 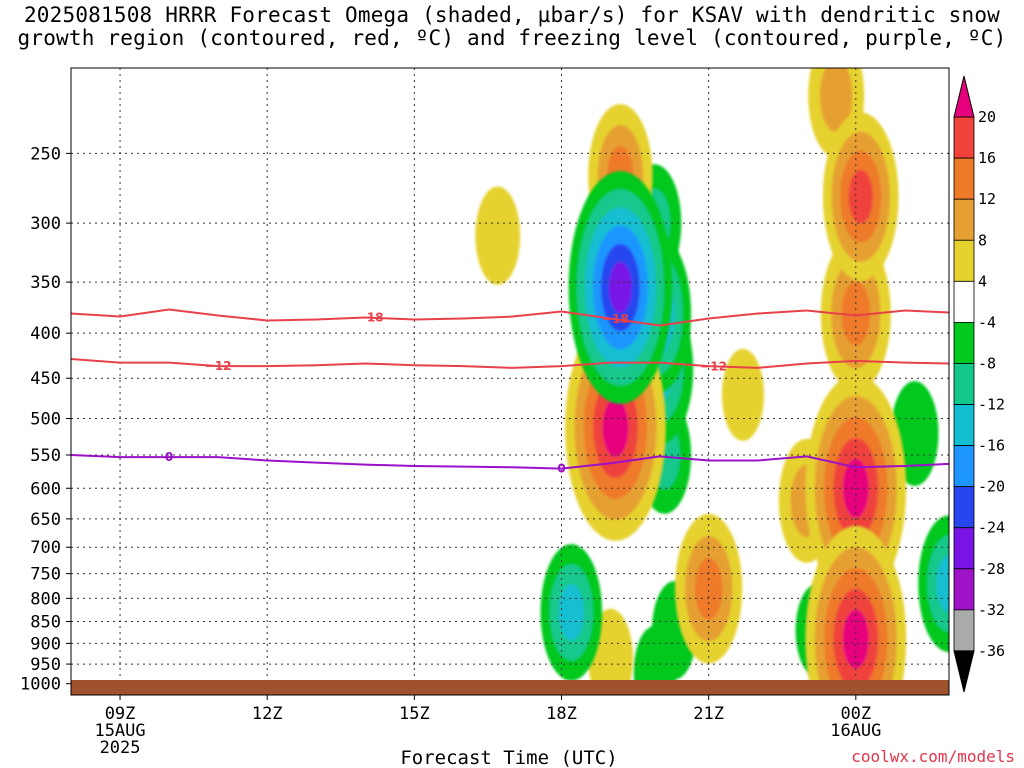 I want to click on colorbar-label: 16, so click(x=987, y=158).